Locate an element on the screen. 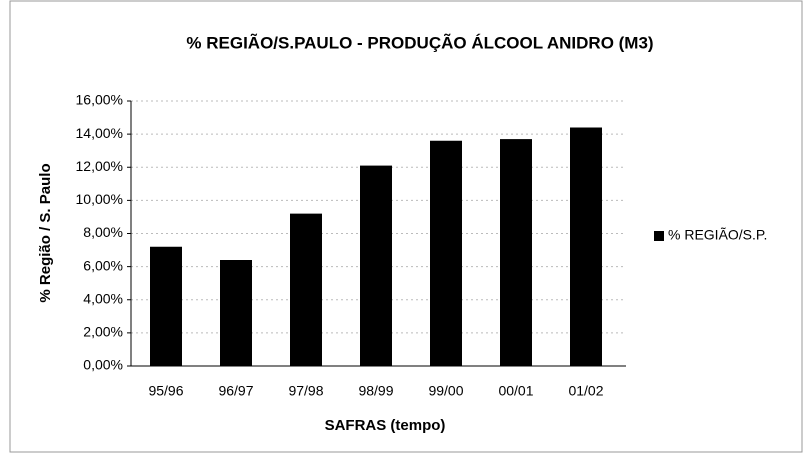 This screenshot has width=804, height=453. y-tick-label: 14,00% is located at coordinates (99, 133).